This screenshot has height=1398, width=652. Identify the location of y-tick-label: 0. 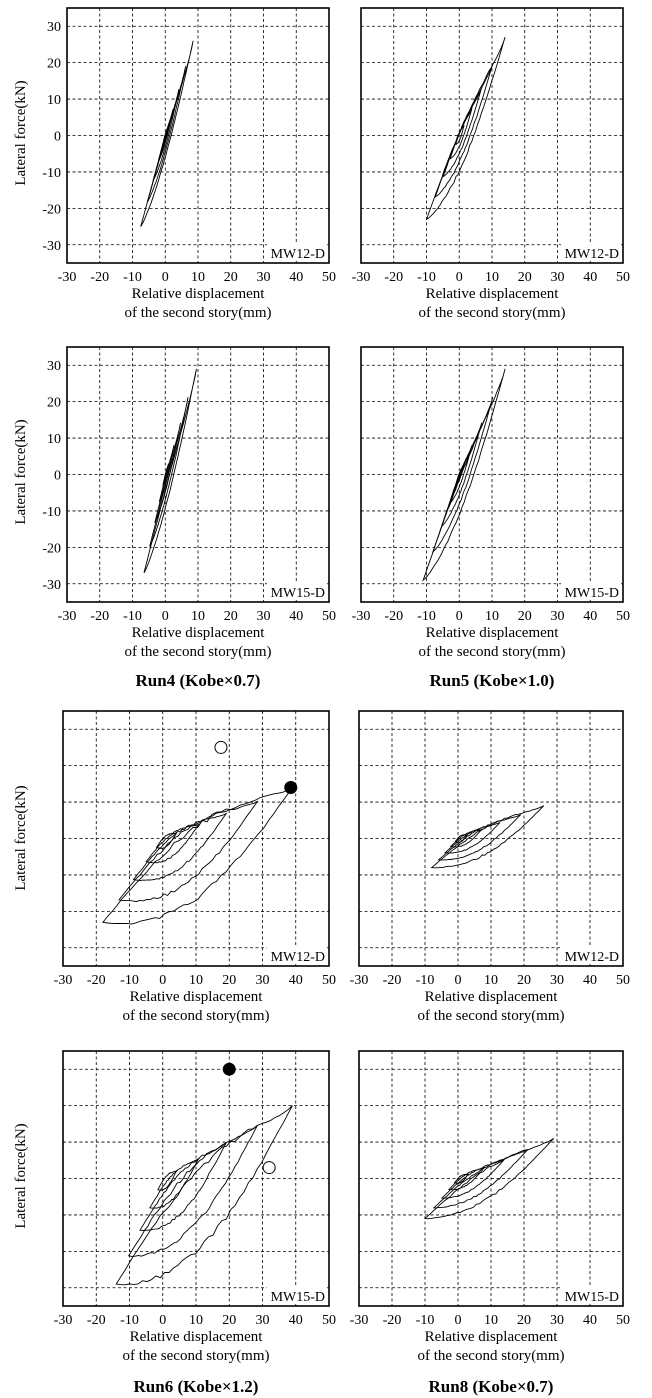
(57, 137).